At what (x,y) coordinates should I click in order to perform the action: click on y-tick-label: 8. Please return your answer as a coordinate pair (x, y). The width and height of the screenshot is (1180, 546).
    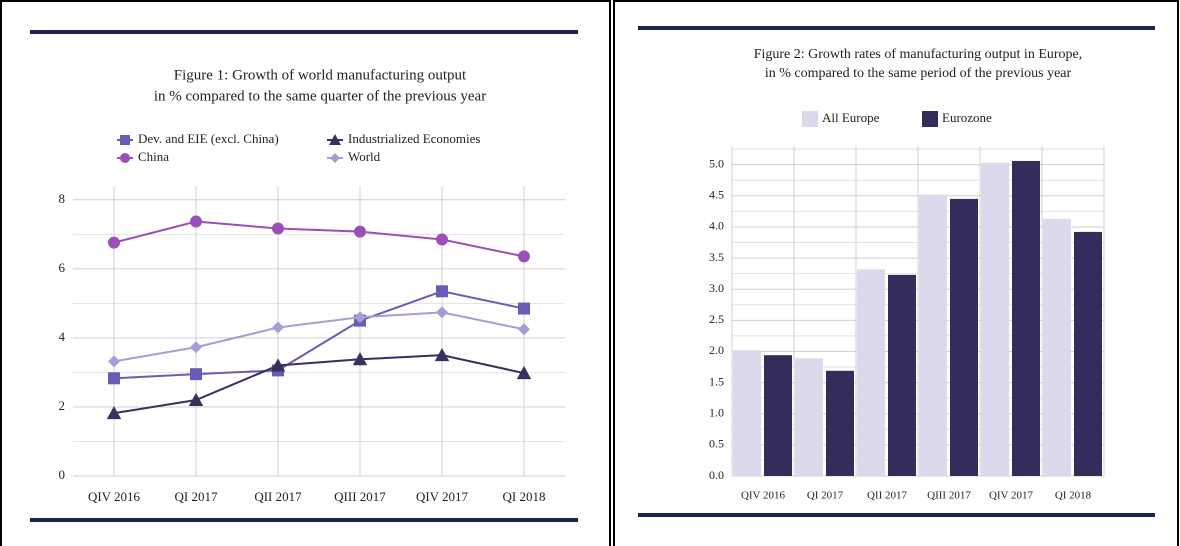
    Looking at the image, I should click on (62, 198).